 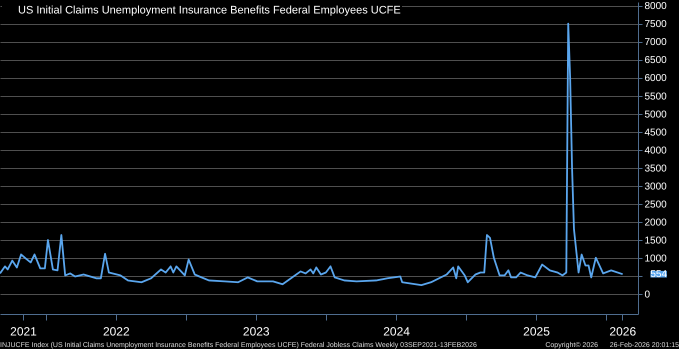 I want to click on text: US Initial Claims Unemployment Insurance Benefits Federal Employees UCFE, so click(x=209, y=10).